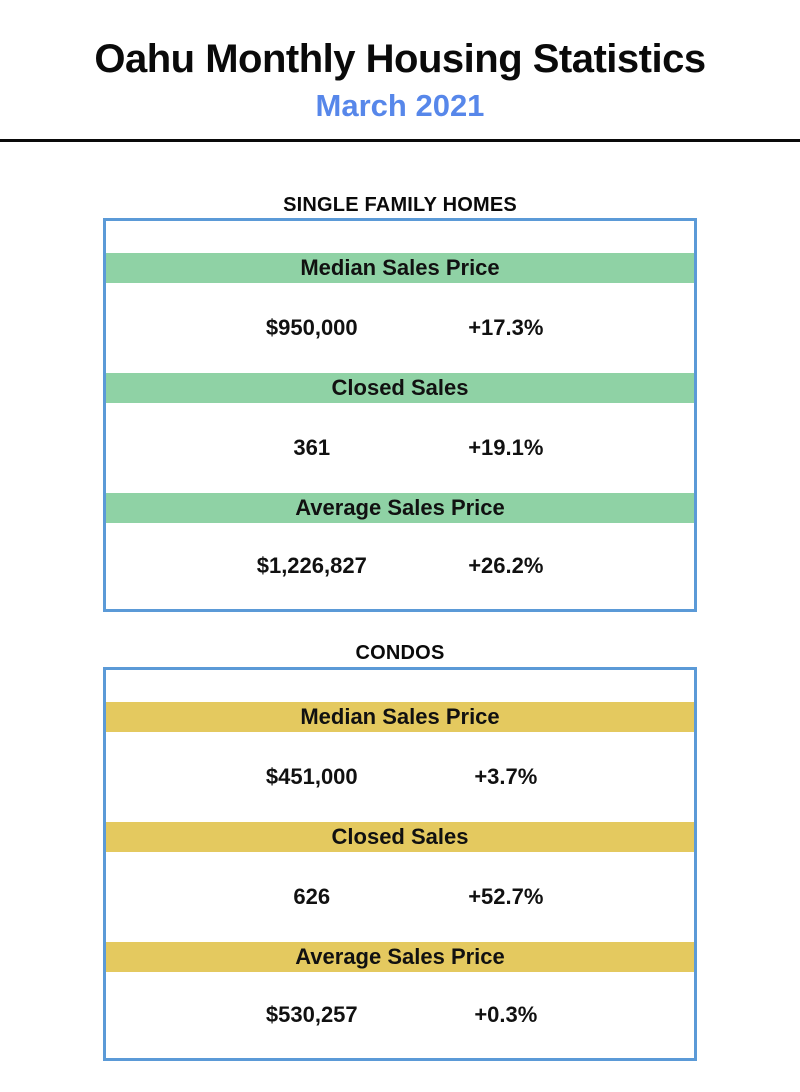 The width and height of the screenshot is (800, 1092). Describe the element at coordinates (311, 327) in the screenshot. I see `stat-value: $950,000` at that location.